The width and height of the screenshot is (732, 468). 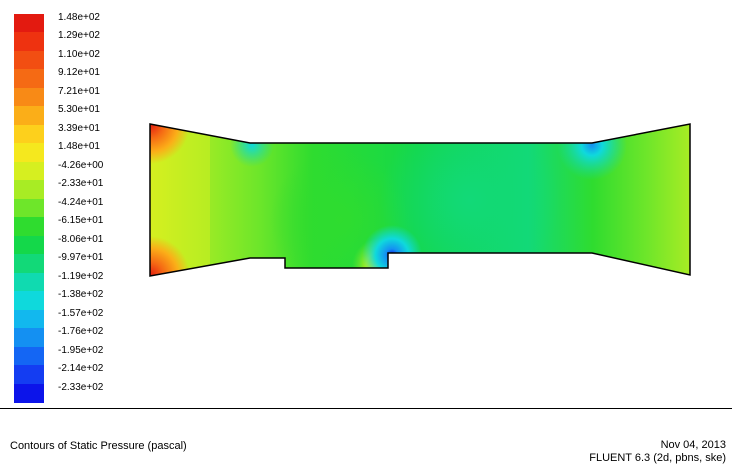 What do you see at coordinates (79, 128) in the screenshot?
I see `colorbar-label: 3.39e+01` at bounding box center [79, 128].